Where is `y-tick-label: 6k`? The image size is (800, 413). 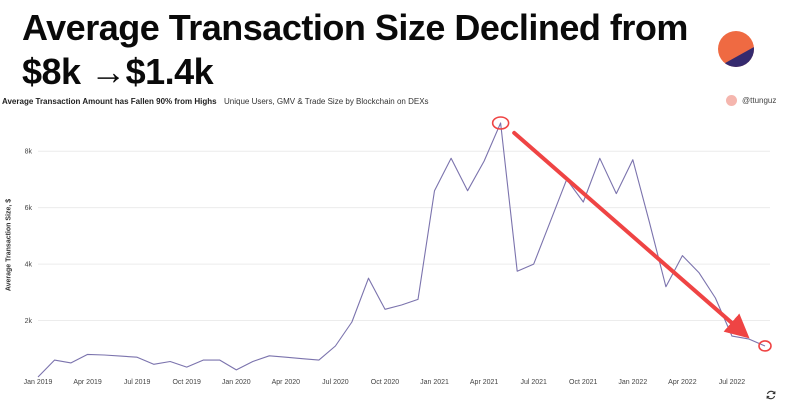 y-tick-label: 6k is located at coordinates (29, 208).